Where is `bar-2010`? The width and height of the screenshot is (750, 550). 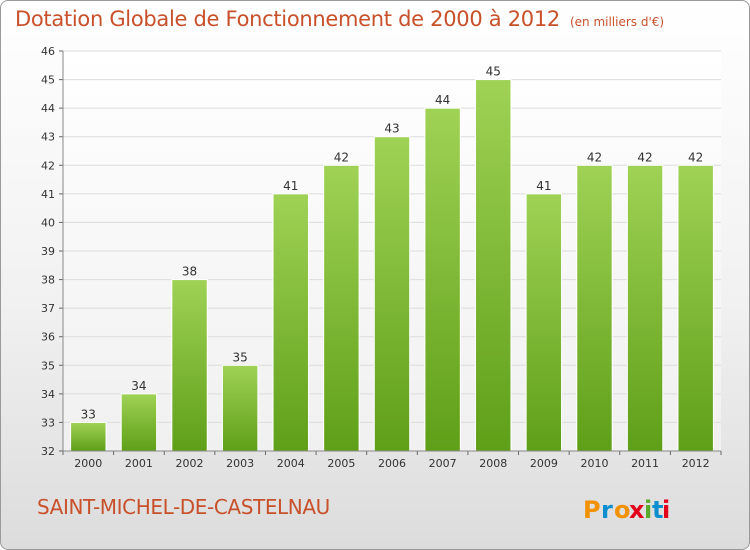
bar-2010 is located at coordinates (594, 308).